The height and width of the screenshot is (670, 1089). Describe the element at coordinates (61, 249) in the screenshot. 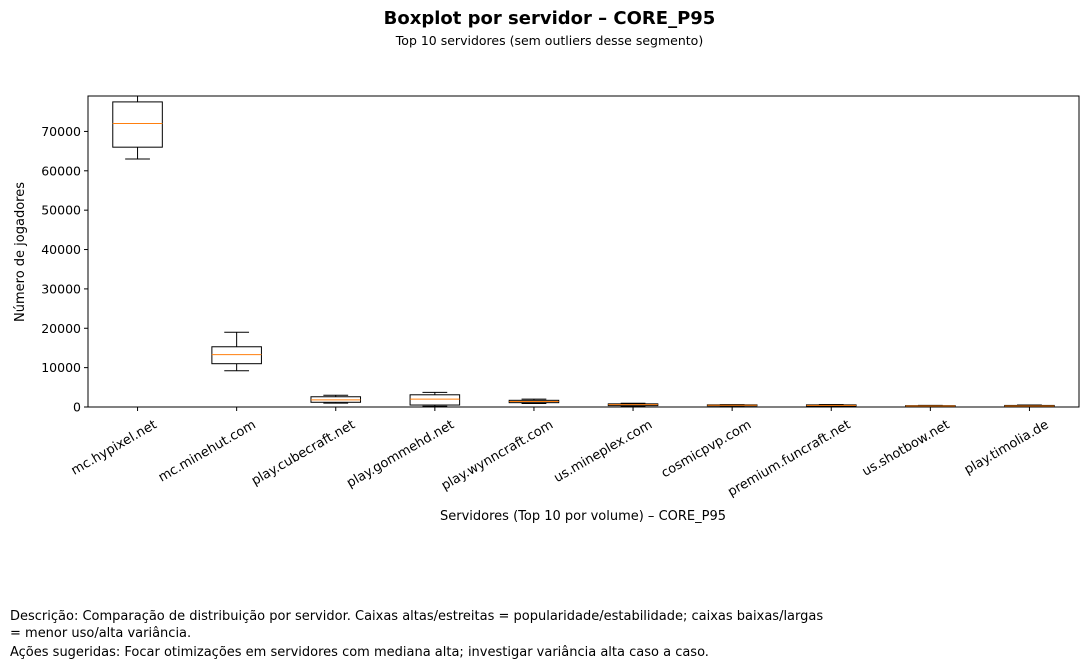

I see `y-tick-label: 40000` at that location.